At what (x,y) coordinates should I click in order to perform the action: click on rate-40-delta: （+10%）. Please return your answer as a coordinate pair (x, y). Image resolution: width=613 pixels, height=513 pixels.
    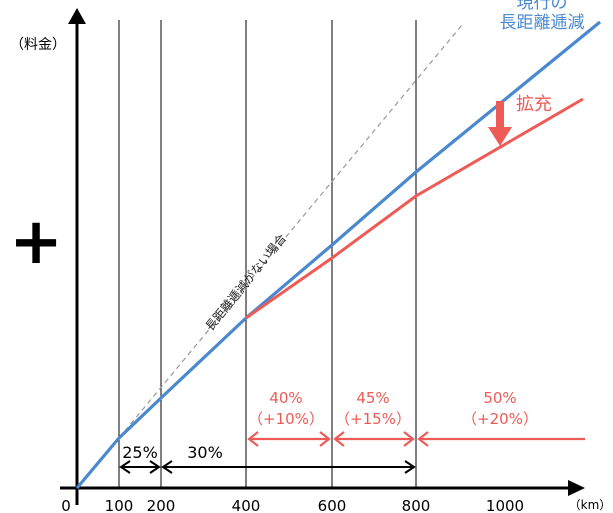
    Looking at the image, I should click on (286, 419).